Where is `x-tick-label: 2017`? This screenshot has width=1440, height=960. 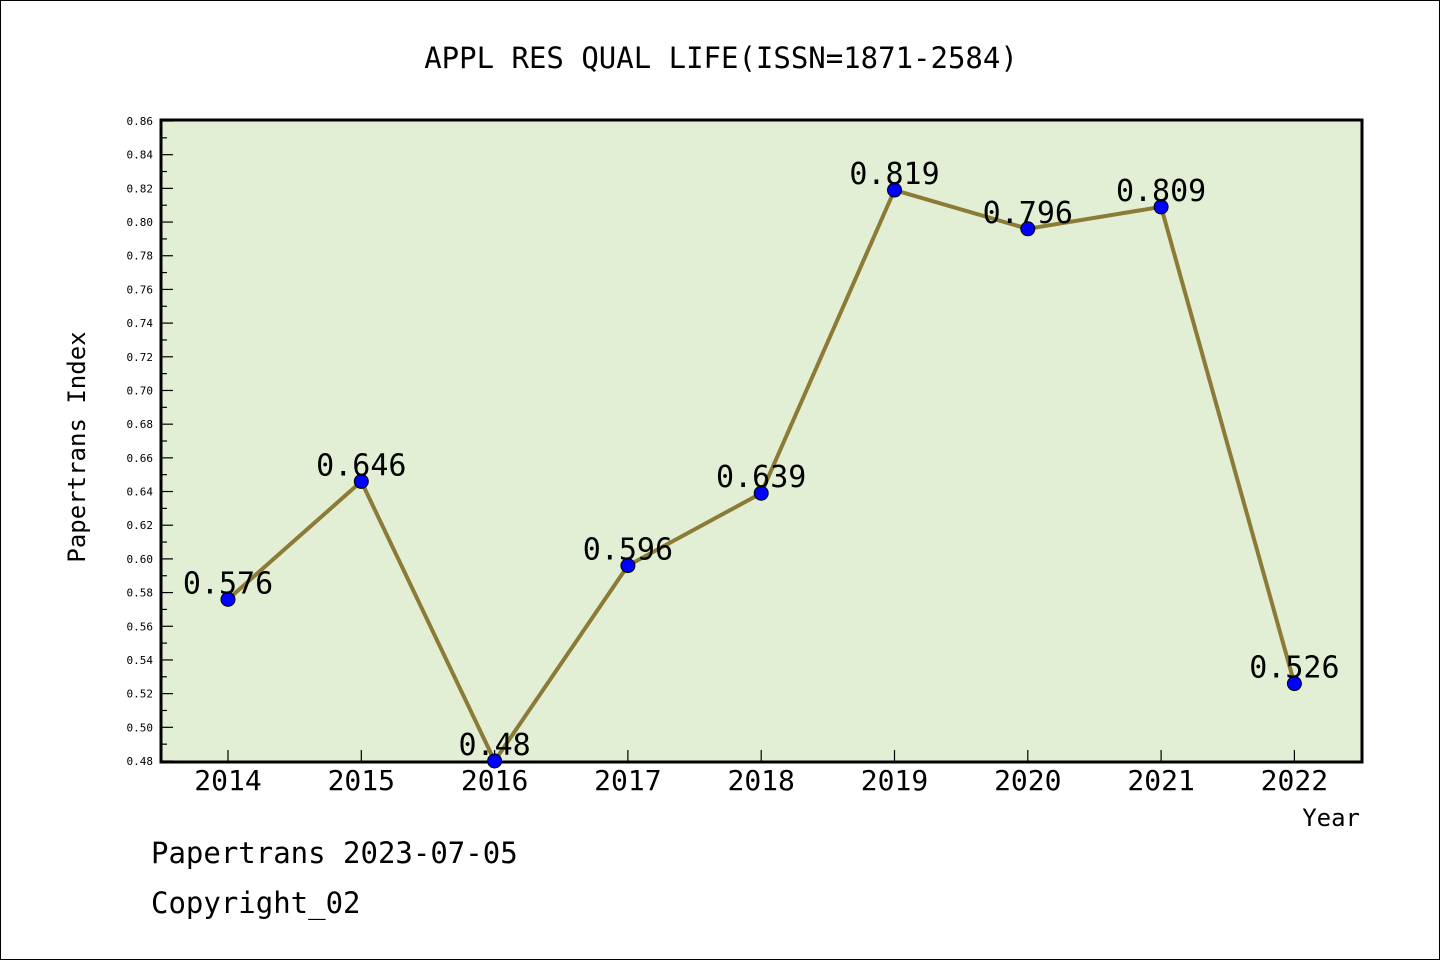
x-tick-label: 2017 is located at coordinates (627, 780).